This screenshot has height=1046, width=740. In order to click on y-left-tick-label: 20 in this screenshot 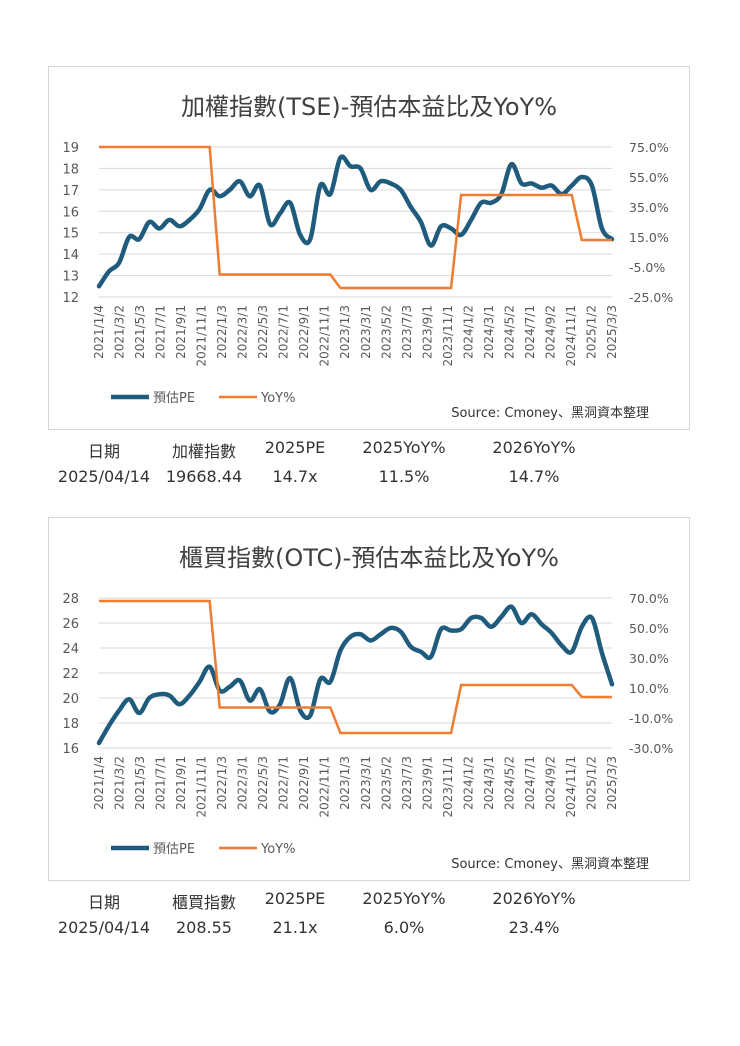, I will do `click(70, 699)`.